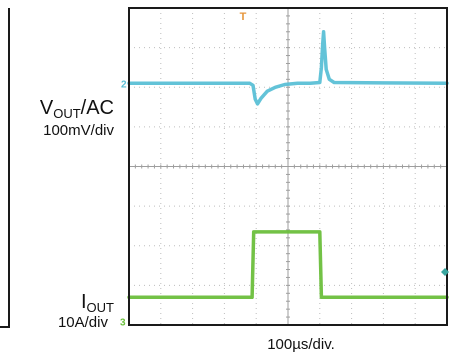 The height and width of the screenshot is (360, 452). What do you see at coordinates (301, 344) in the screenshot?
I see `time-scale-label: 100µs/div.` at bounding box center [301, 344].